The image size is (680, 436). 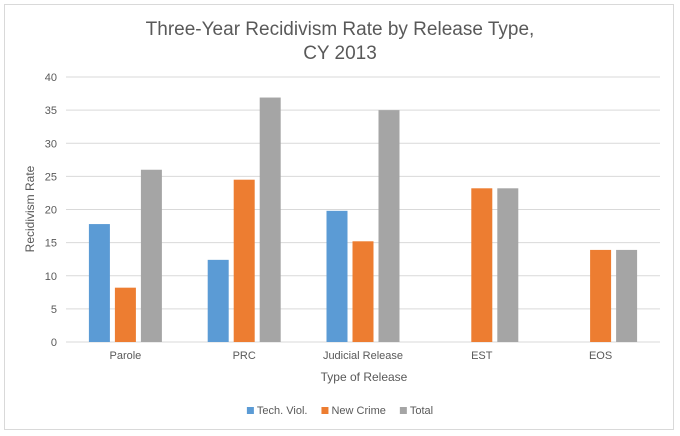 I want to click on bar-total-judicial-release, so click(x=389, y=226).